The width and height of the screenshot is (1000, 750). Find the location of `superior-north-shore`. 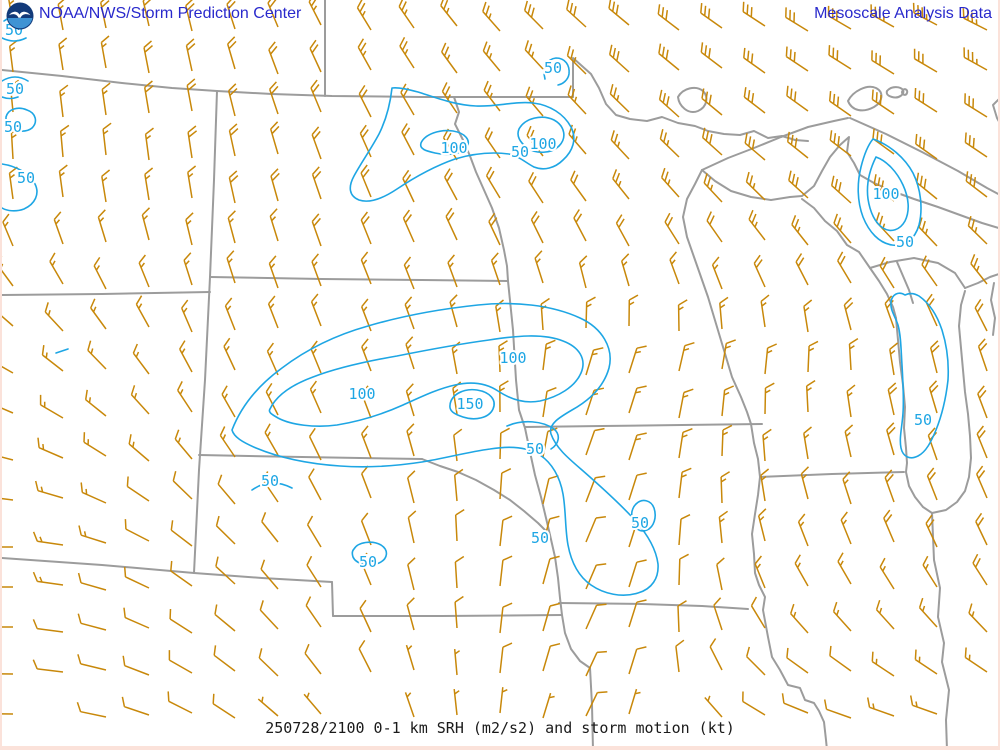

superior-north-shore is located at coordinates (775, 144).